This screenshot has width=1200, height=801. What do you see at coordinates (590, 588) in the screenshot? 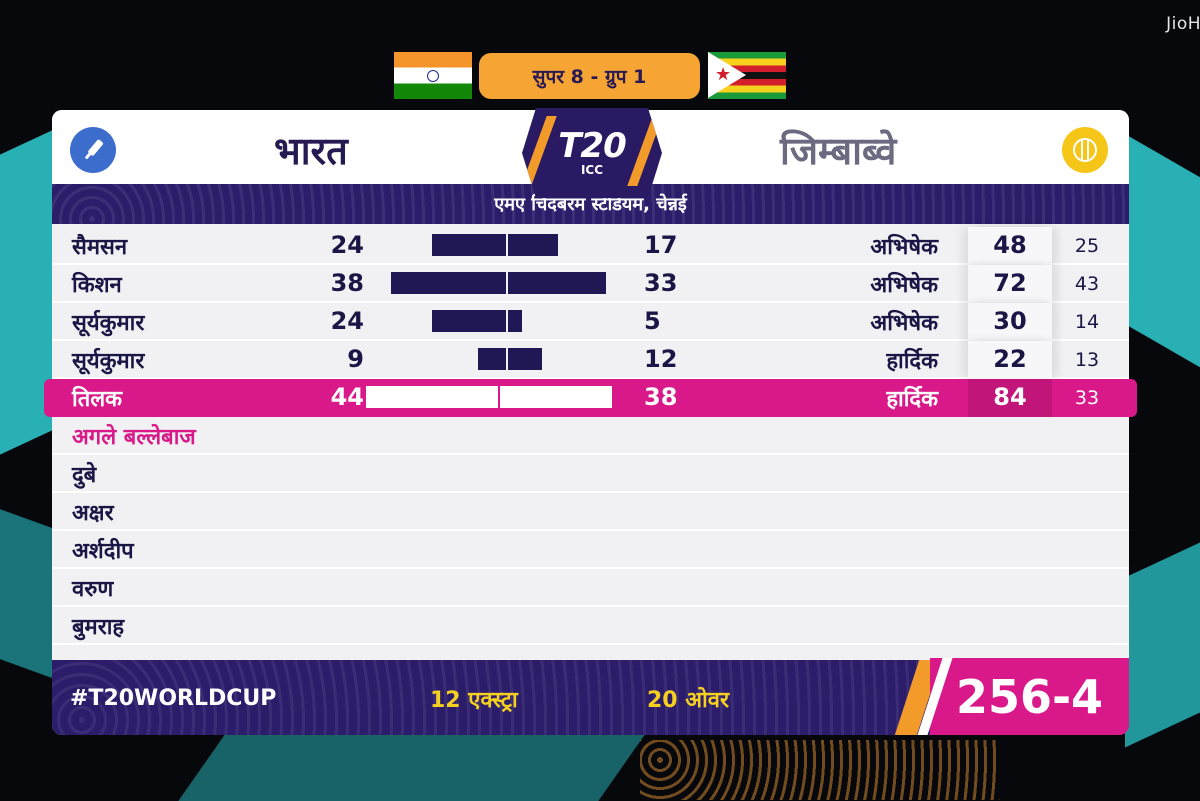
I see `next-batter-row: वरुण` at bounding box center [590, 588].